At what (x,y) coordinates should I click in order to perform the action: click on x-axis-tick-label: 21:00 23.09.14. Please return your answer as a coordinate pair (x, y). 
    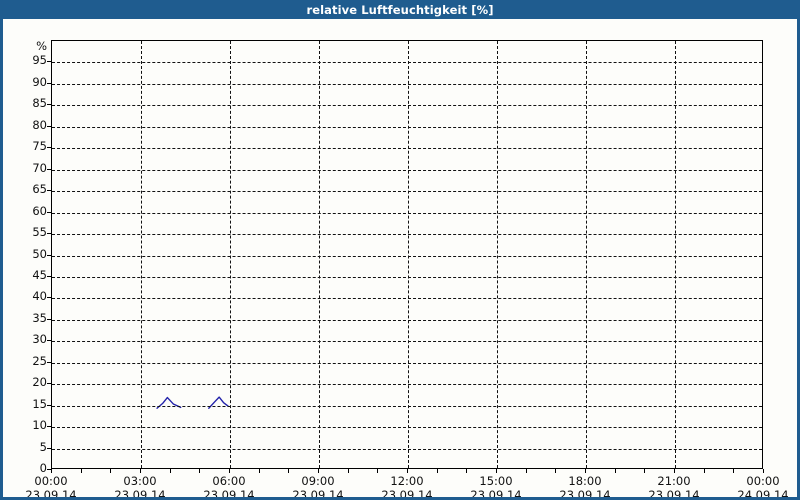
    Looking at the image, I should click on (674, 485).